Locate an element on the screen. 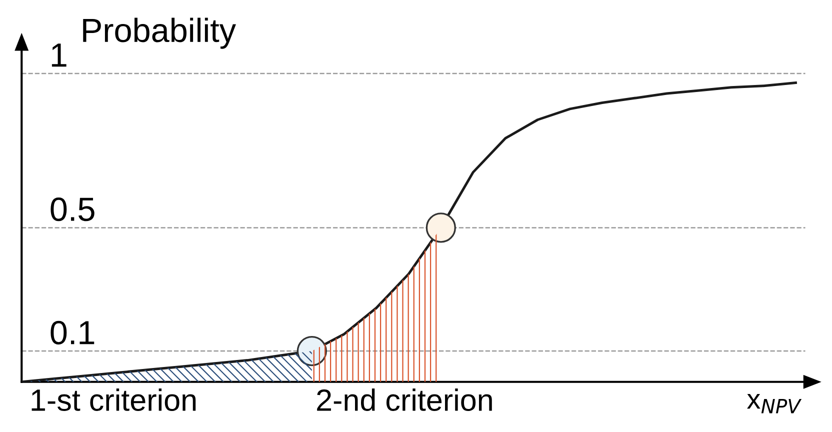  y-tick-label: 0.5 is located at coordinates (72, 209).